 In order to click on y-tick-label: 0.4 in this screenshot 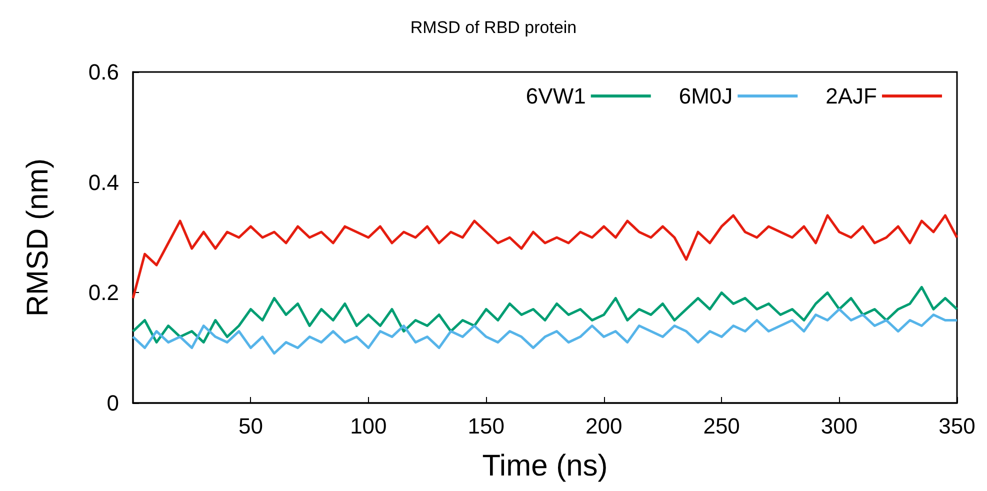, I will do `click(103, 182)`.